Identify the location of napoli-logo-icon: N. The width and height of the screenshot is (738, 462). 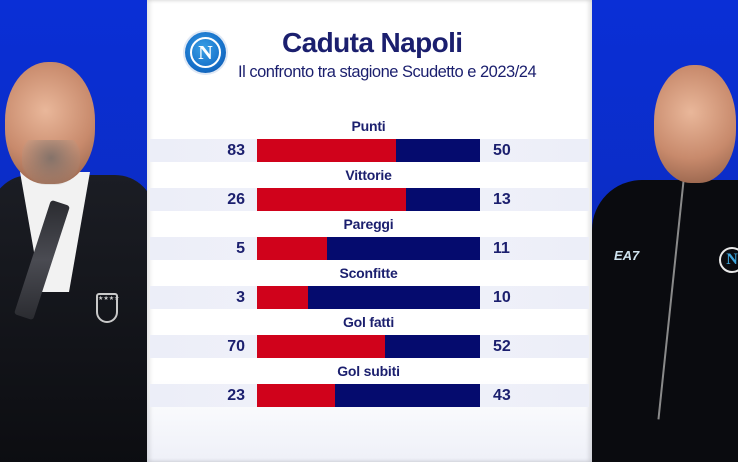
(205, 52).